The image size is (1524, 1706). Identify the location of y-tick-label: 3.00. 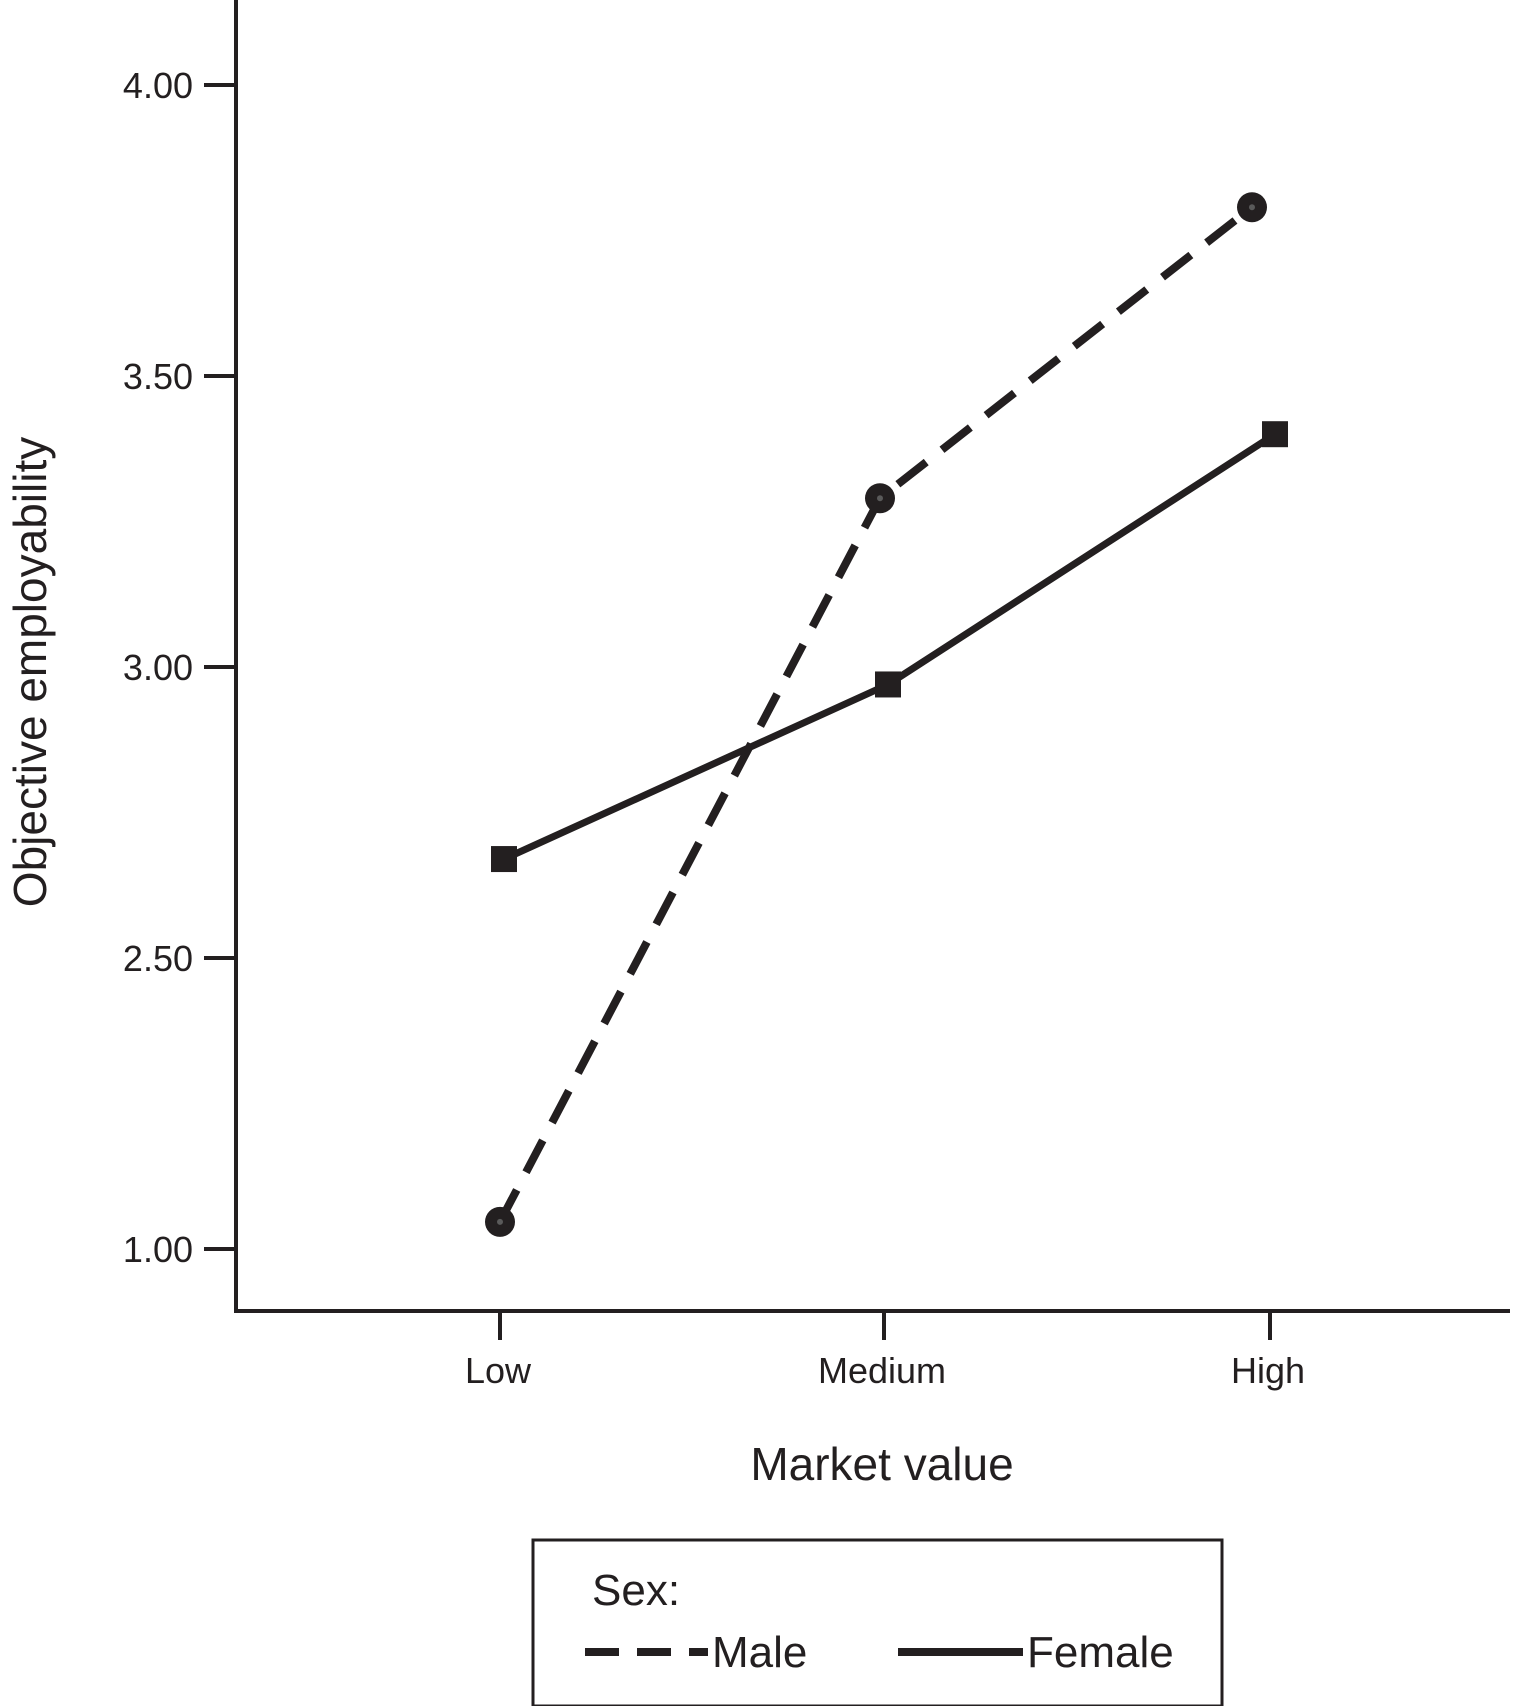
(158, 667).